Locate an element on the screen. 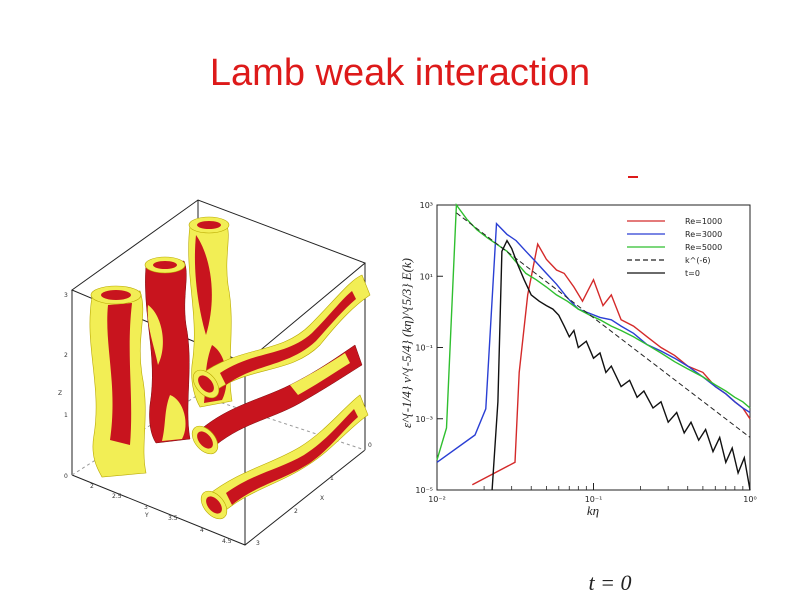  y-axis-label: ε^{-1/4} ν^{-5/4} (kη)^{5/3} E(k) is located at coordinates (406, 343).